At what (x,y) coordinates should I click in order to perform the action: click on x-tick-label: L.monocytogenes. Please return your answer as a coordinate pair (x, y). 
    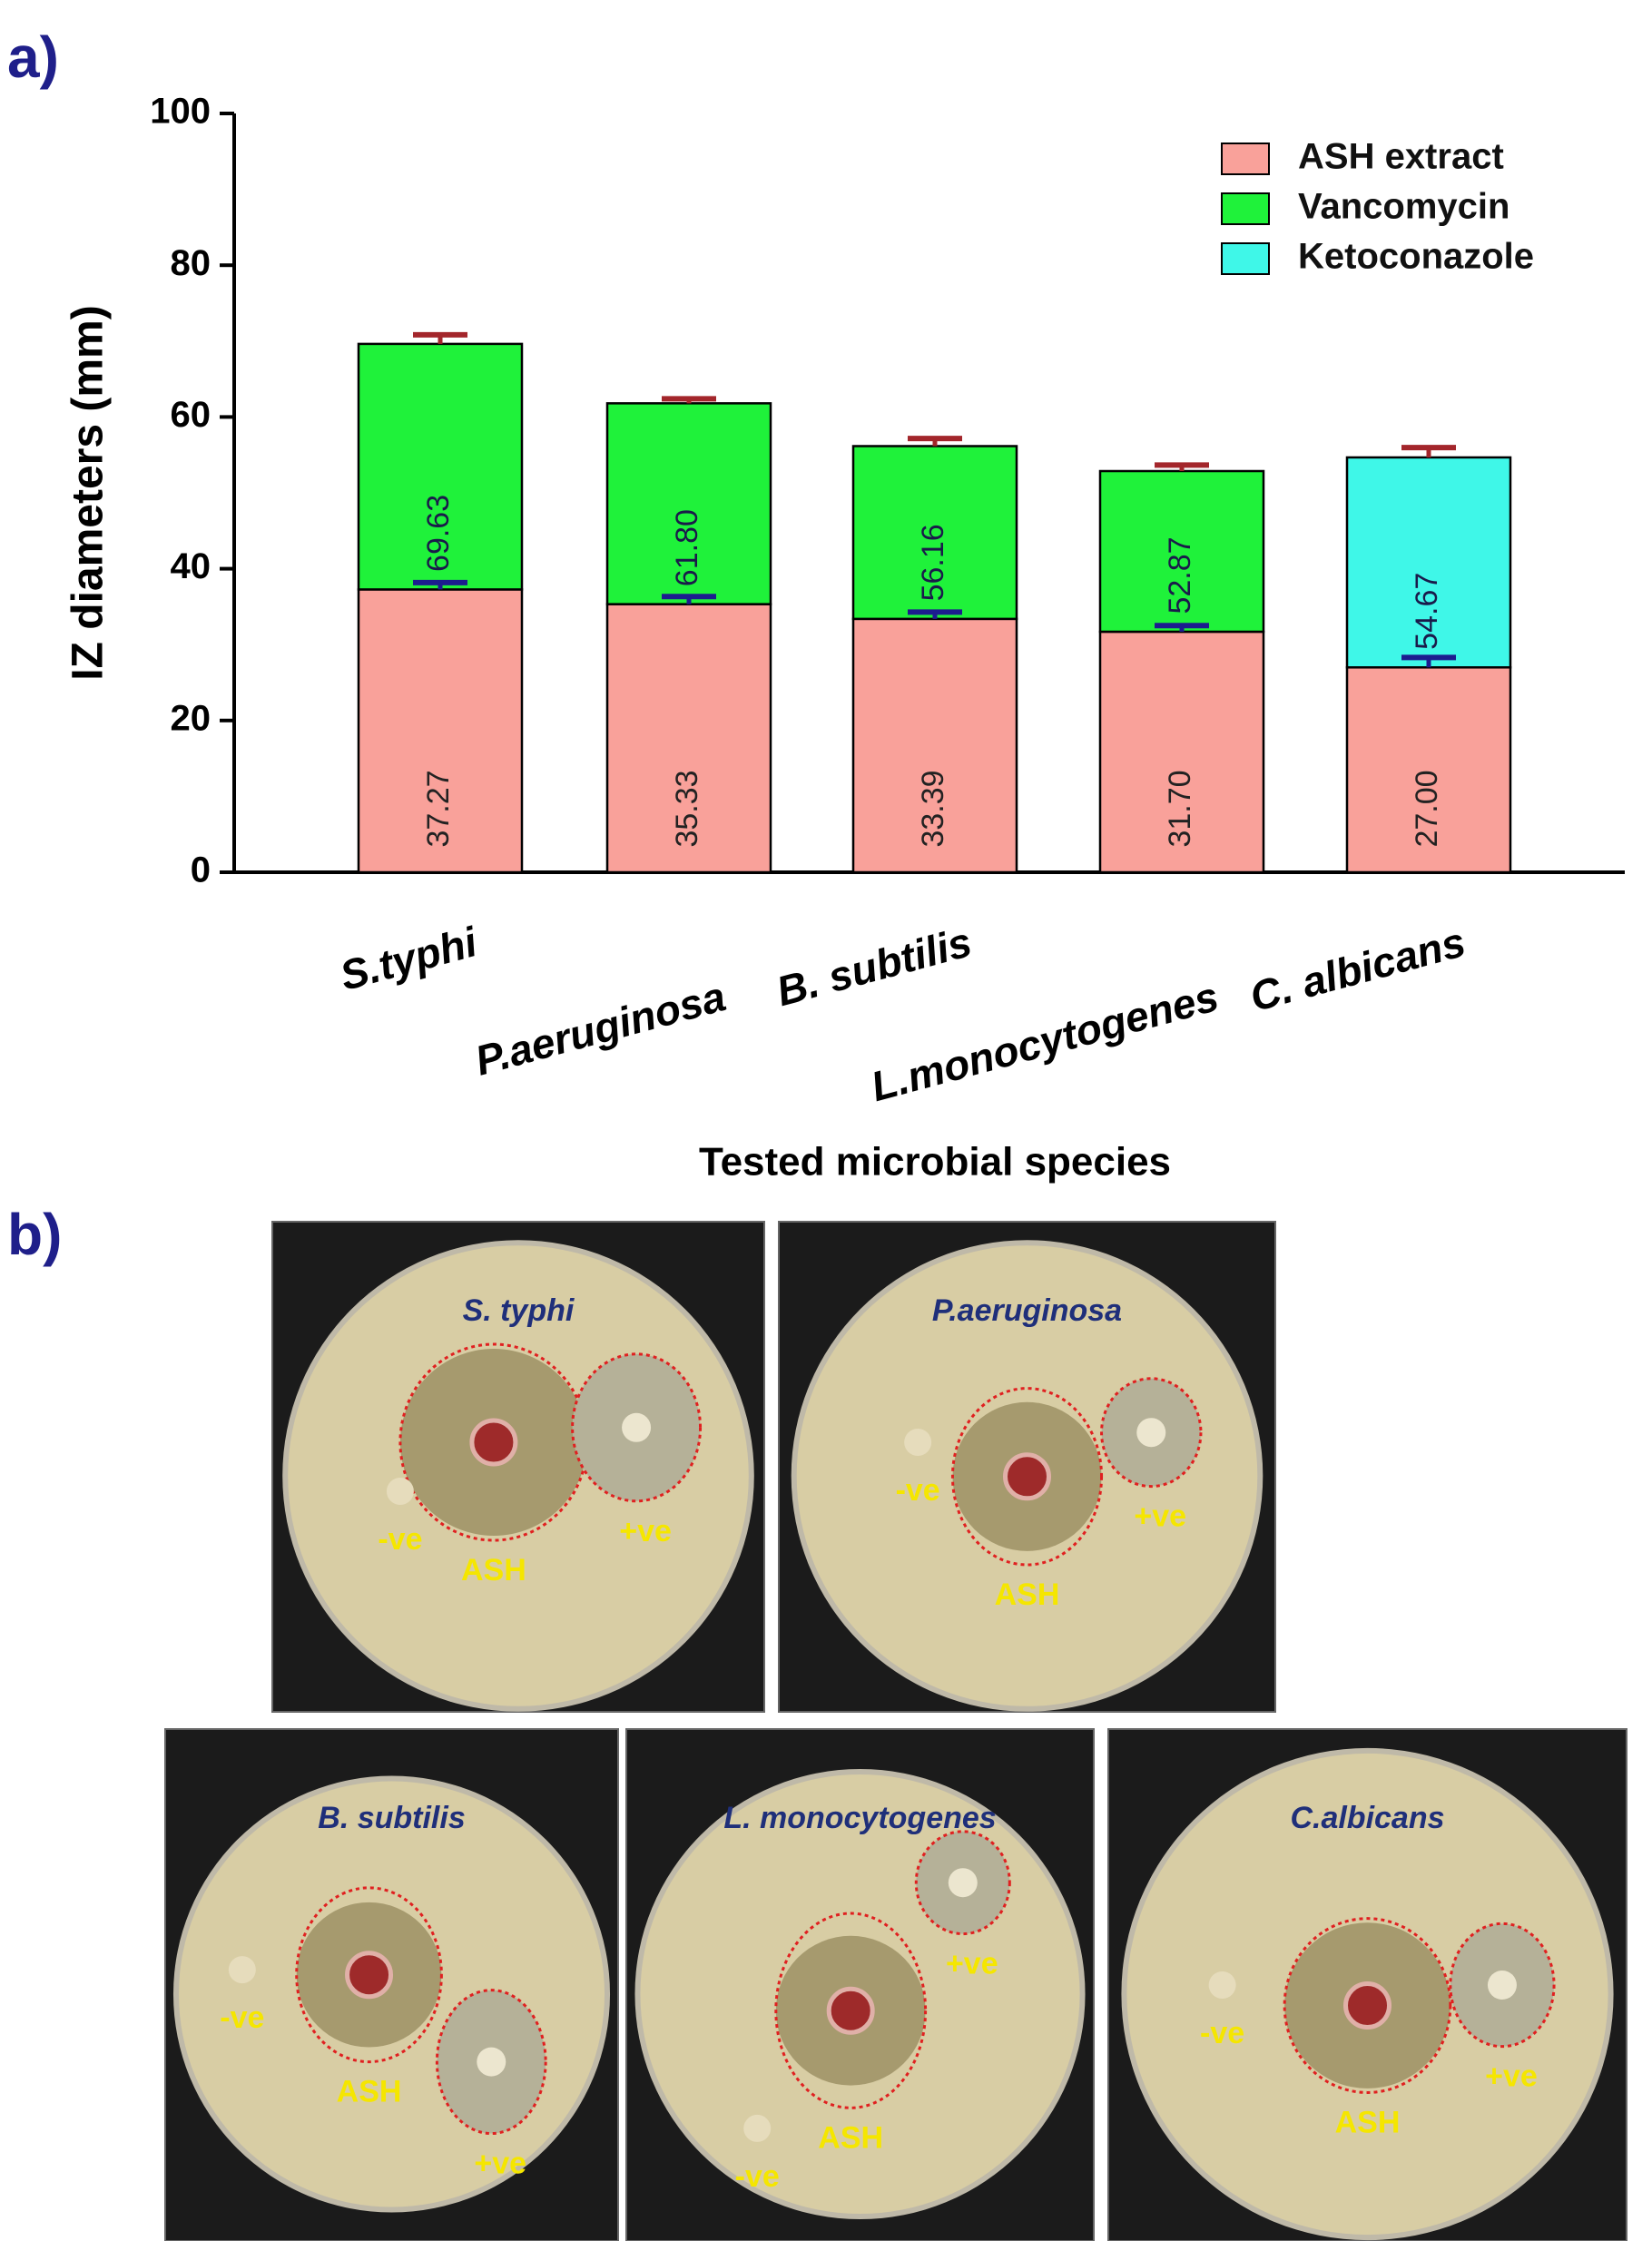
    Looking at the image, I should click on (1045, 1041).